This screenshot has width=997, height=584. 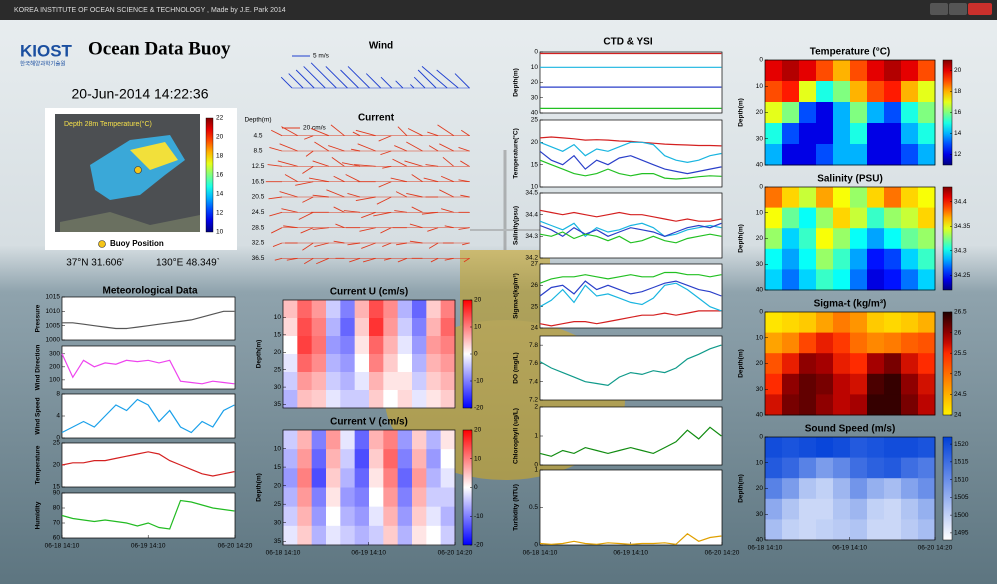 What do you see at coordinates (961, 497) in the screenshot?
I see `colorbar-tick-label: 1505` at bounding box center [961, 497].